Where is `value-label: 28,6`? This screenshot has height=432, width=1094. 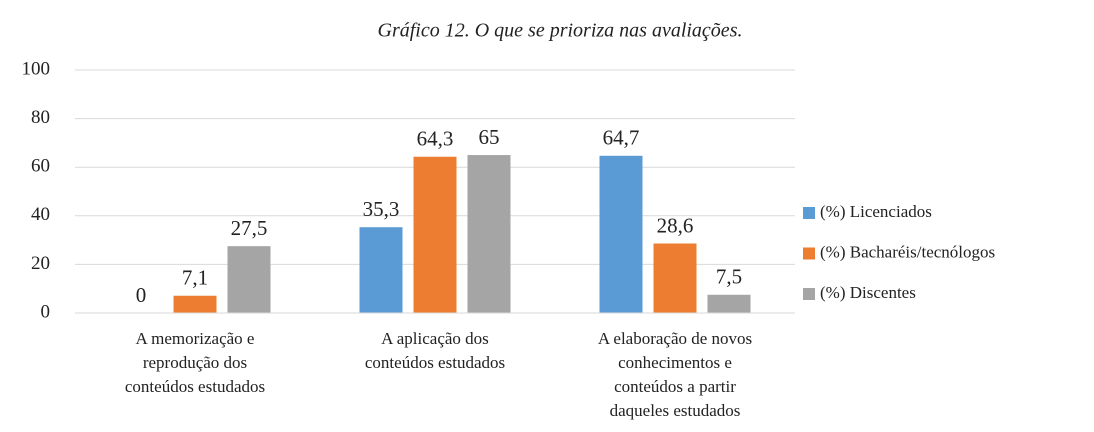
value-label: 28,6 is located at coordinates (675, 225).